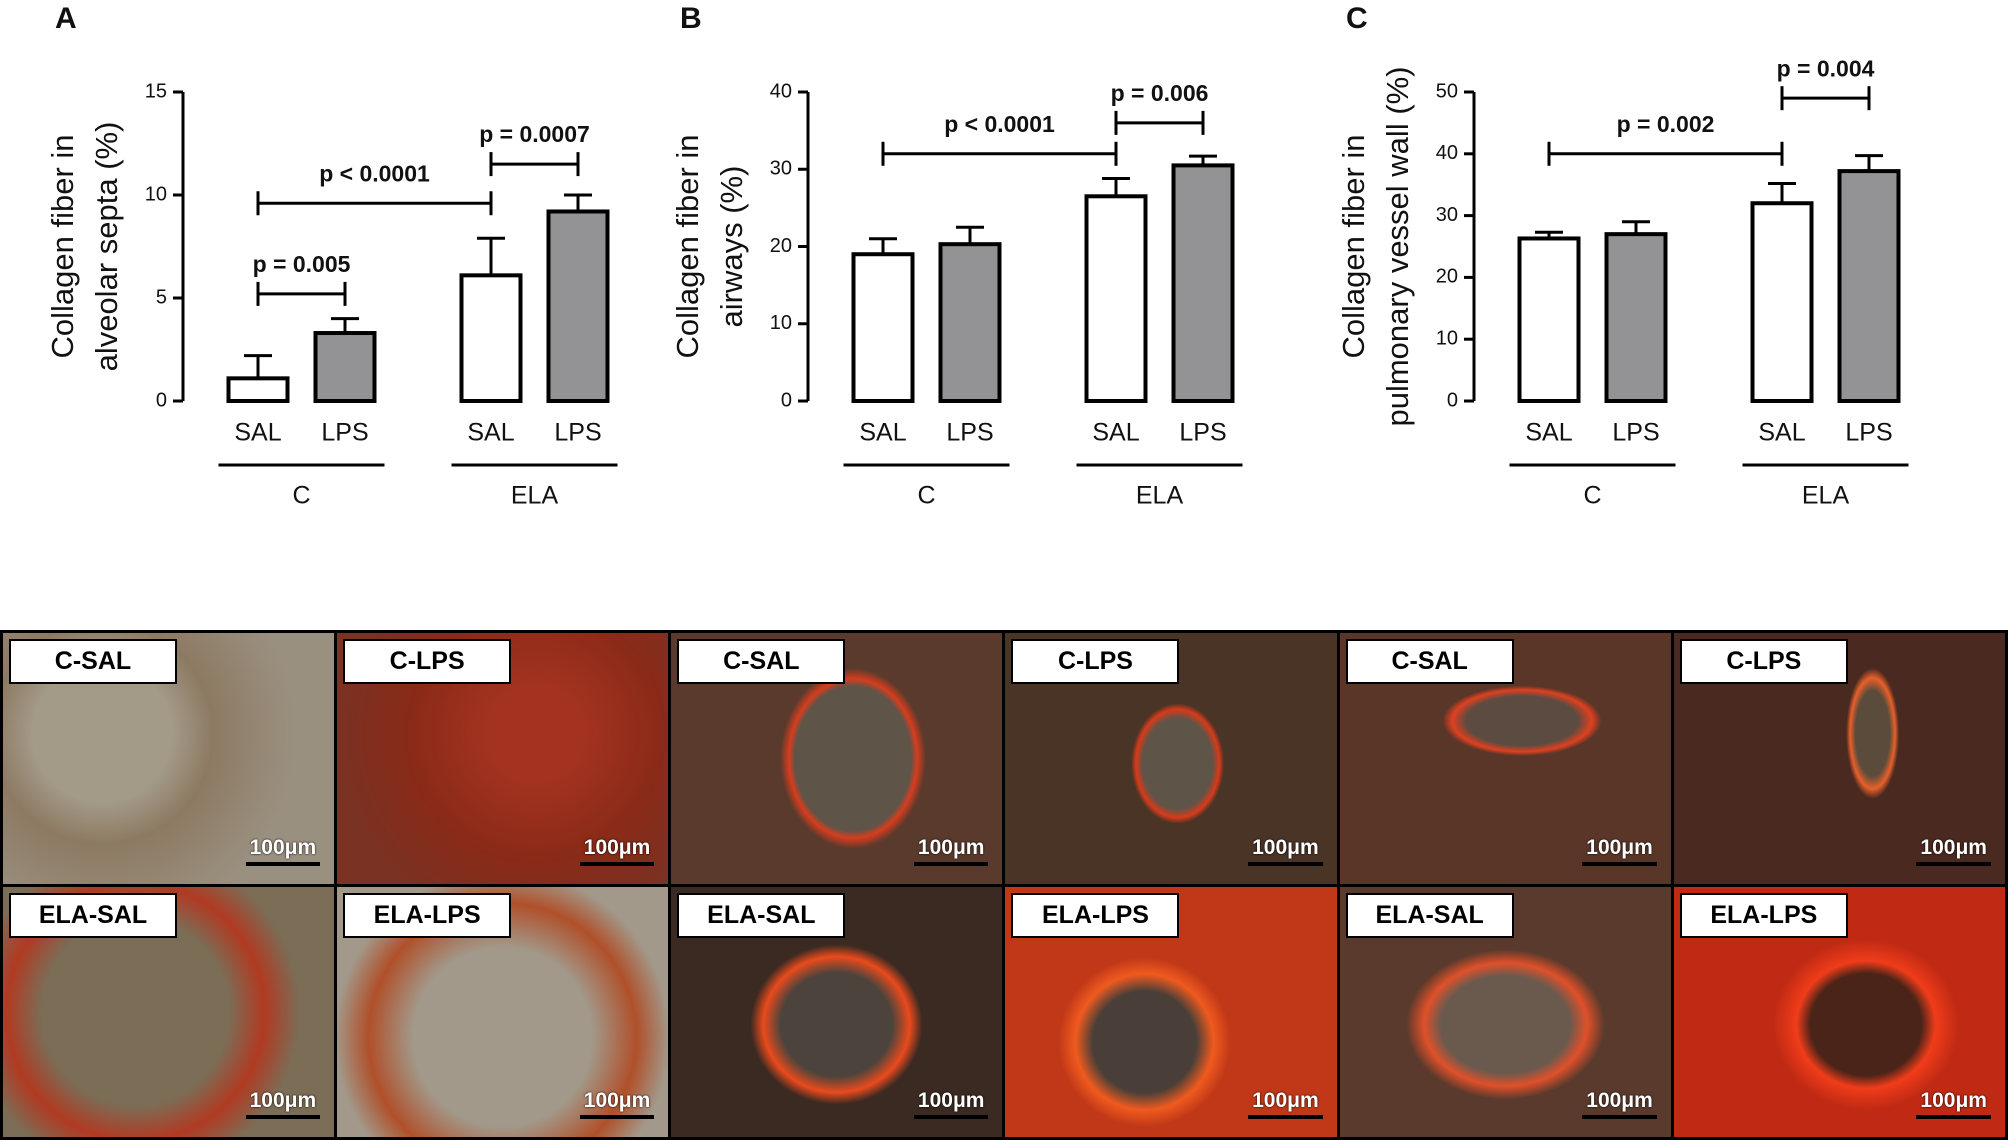 Image resolution: width=2008 pixels, height=1140 pixels. I want to click on y-axis-label: airways (%), so click(731, 247).